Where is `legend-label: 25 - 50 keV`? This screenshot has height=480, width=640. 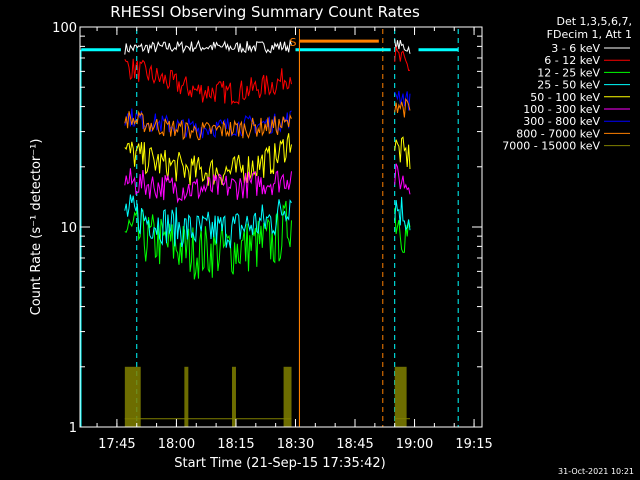 legend-label: 25 - 50 keV is located at coordinates (568, 85).